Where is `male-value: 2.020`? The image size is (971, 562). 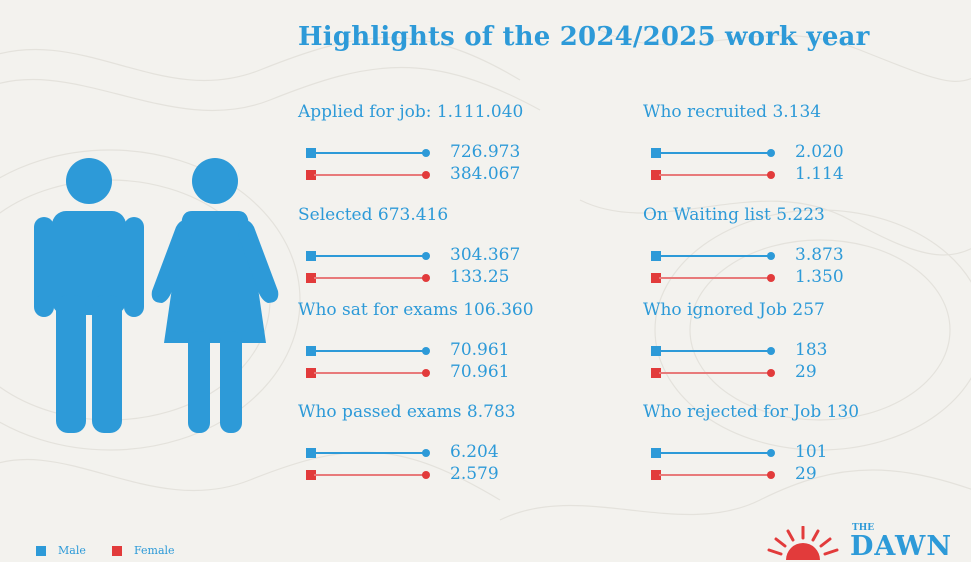 male-value: 2.020 is located at coordinates (819, 152).